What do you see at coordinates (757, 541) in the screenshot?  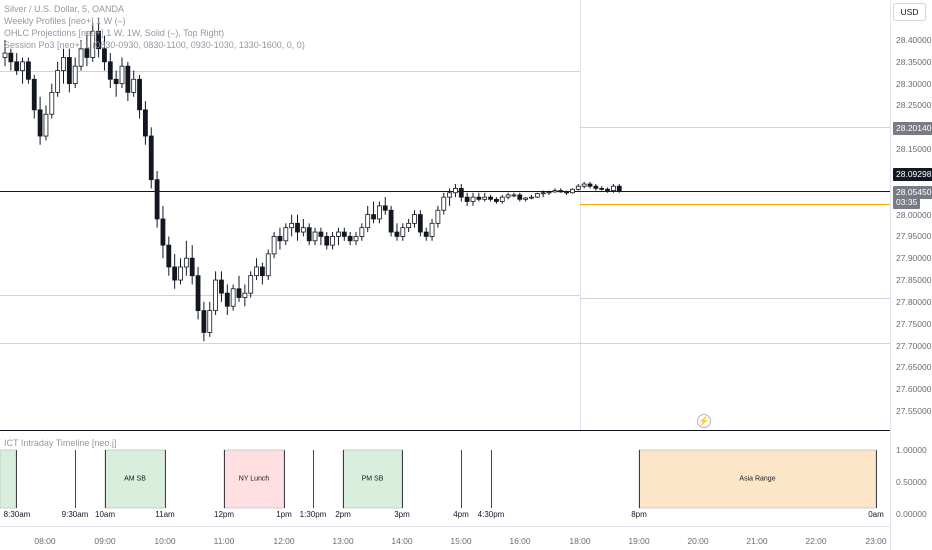 I see `time-tick: 21:00` at bounding box center [757, 541].